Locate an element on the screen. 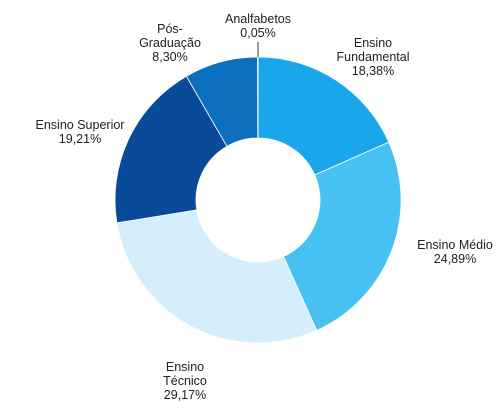 The height and width of the screenshot is (420, 503). category-name: Ensino Fundamental is located at coordinates (373, 50).